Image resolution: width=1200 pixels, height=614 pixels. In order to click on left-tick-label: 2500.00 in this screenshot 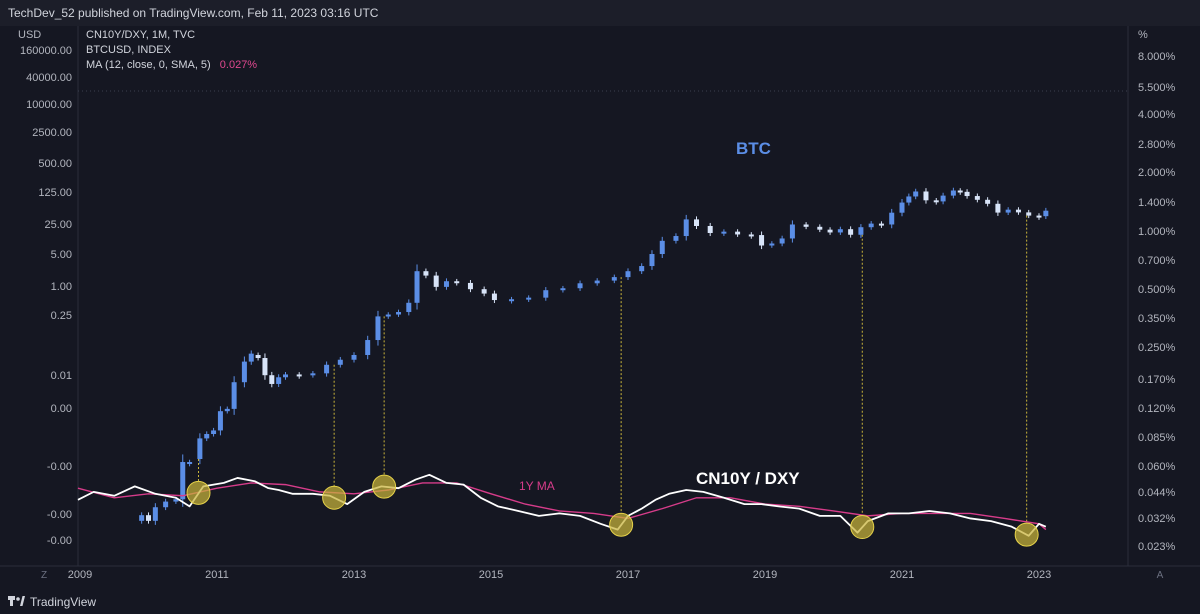, I will do `click(52, 133)`.